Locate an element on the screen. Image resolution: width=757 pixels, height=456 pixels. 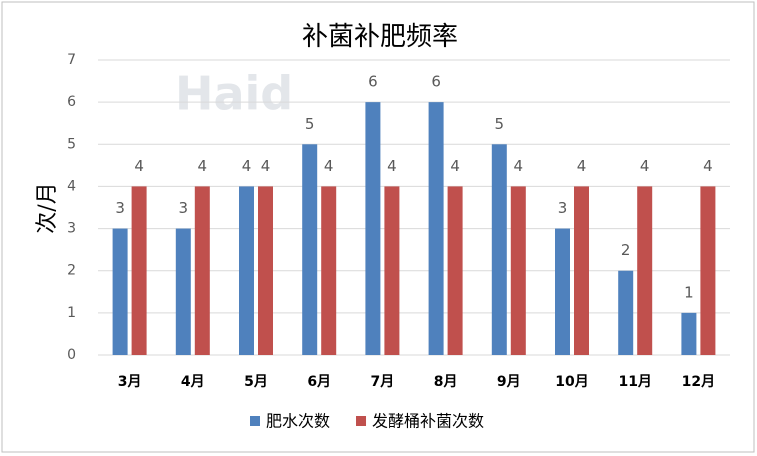
x-tick-label: 3月 is located at coordinates (130, 382).